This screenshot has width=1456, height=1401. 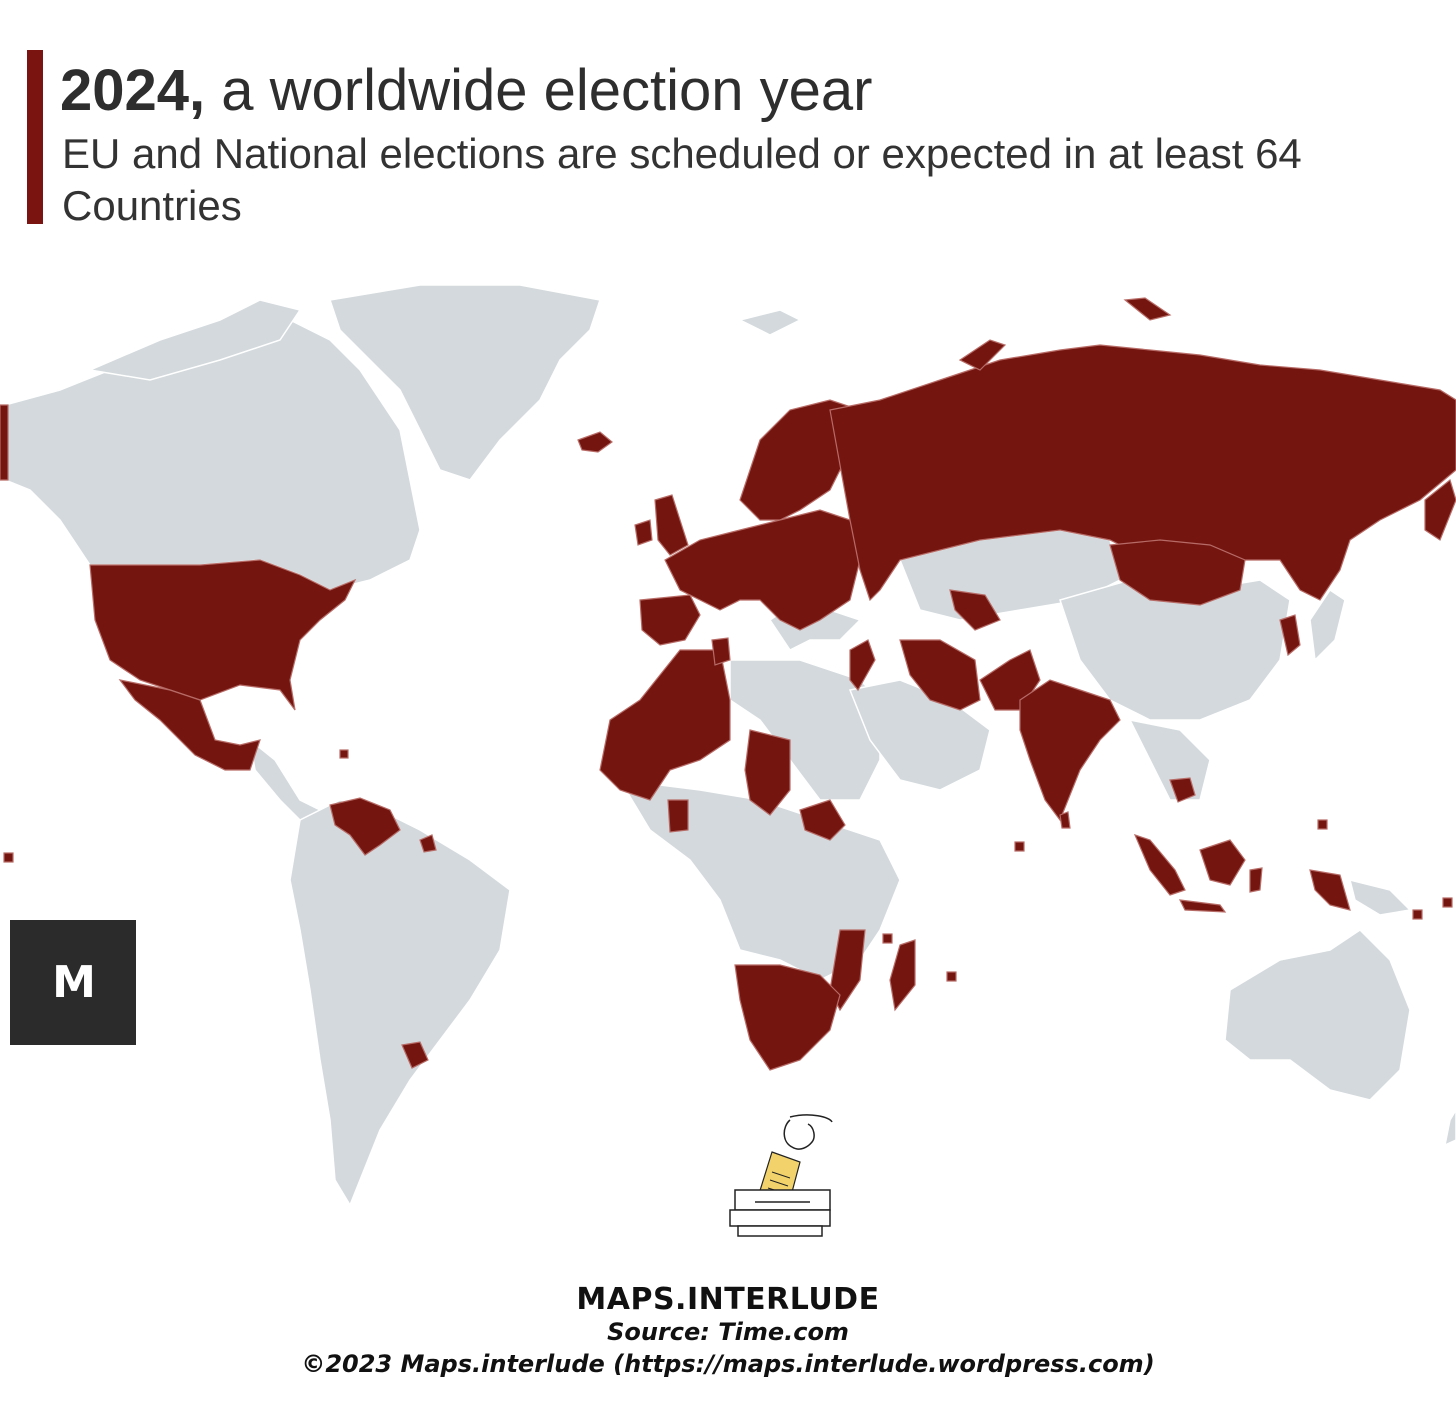 I want to click on country-europe, so click(x=762, y=570).